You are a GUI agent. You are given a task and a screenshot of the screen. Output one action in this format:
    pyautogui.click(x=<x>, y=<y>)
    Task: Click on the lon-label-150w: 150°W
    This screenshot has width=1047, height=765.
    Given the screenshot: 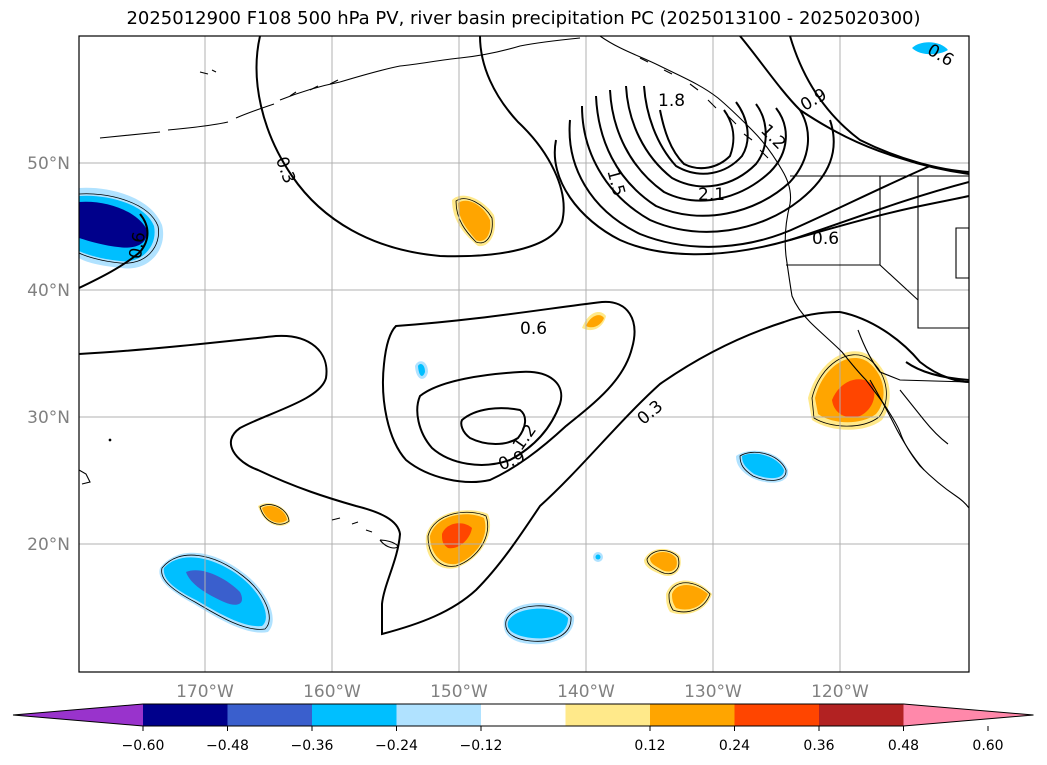 What is the action you would take?
    pyautogui.click(x=459, y=692)
    